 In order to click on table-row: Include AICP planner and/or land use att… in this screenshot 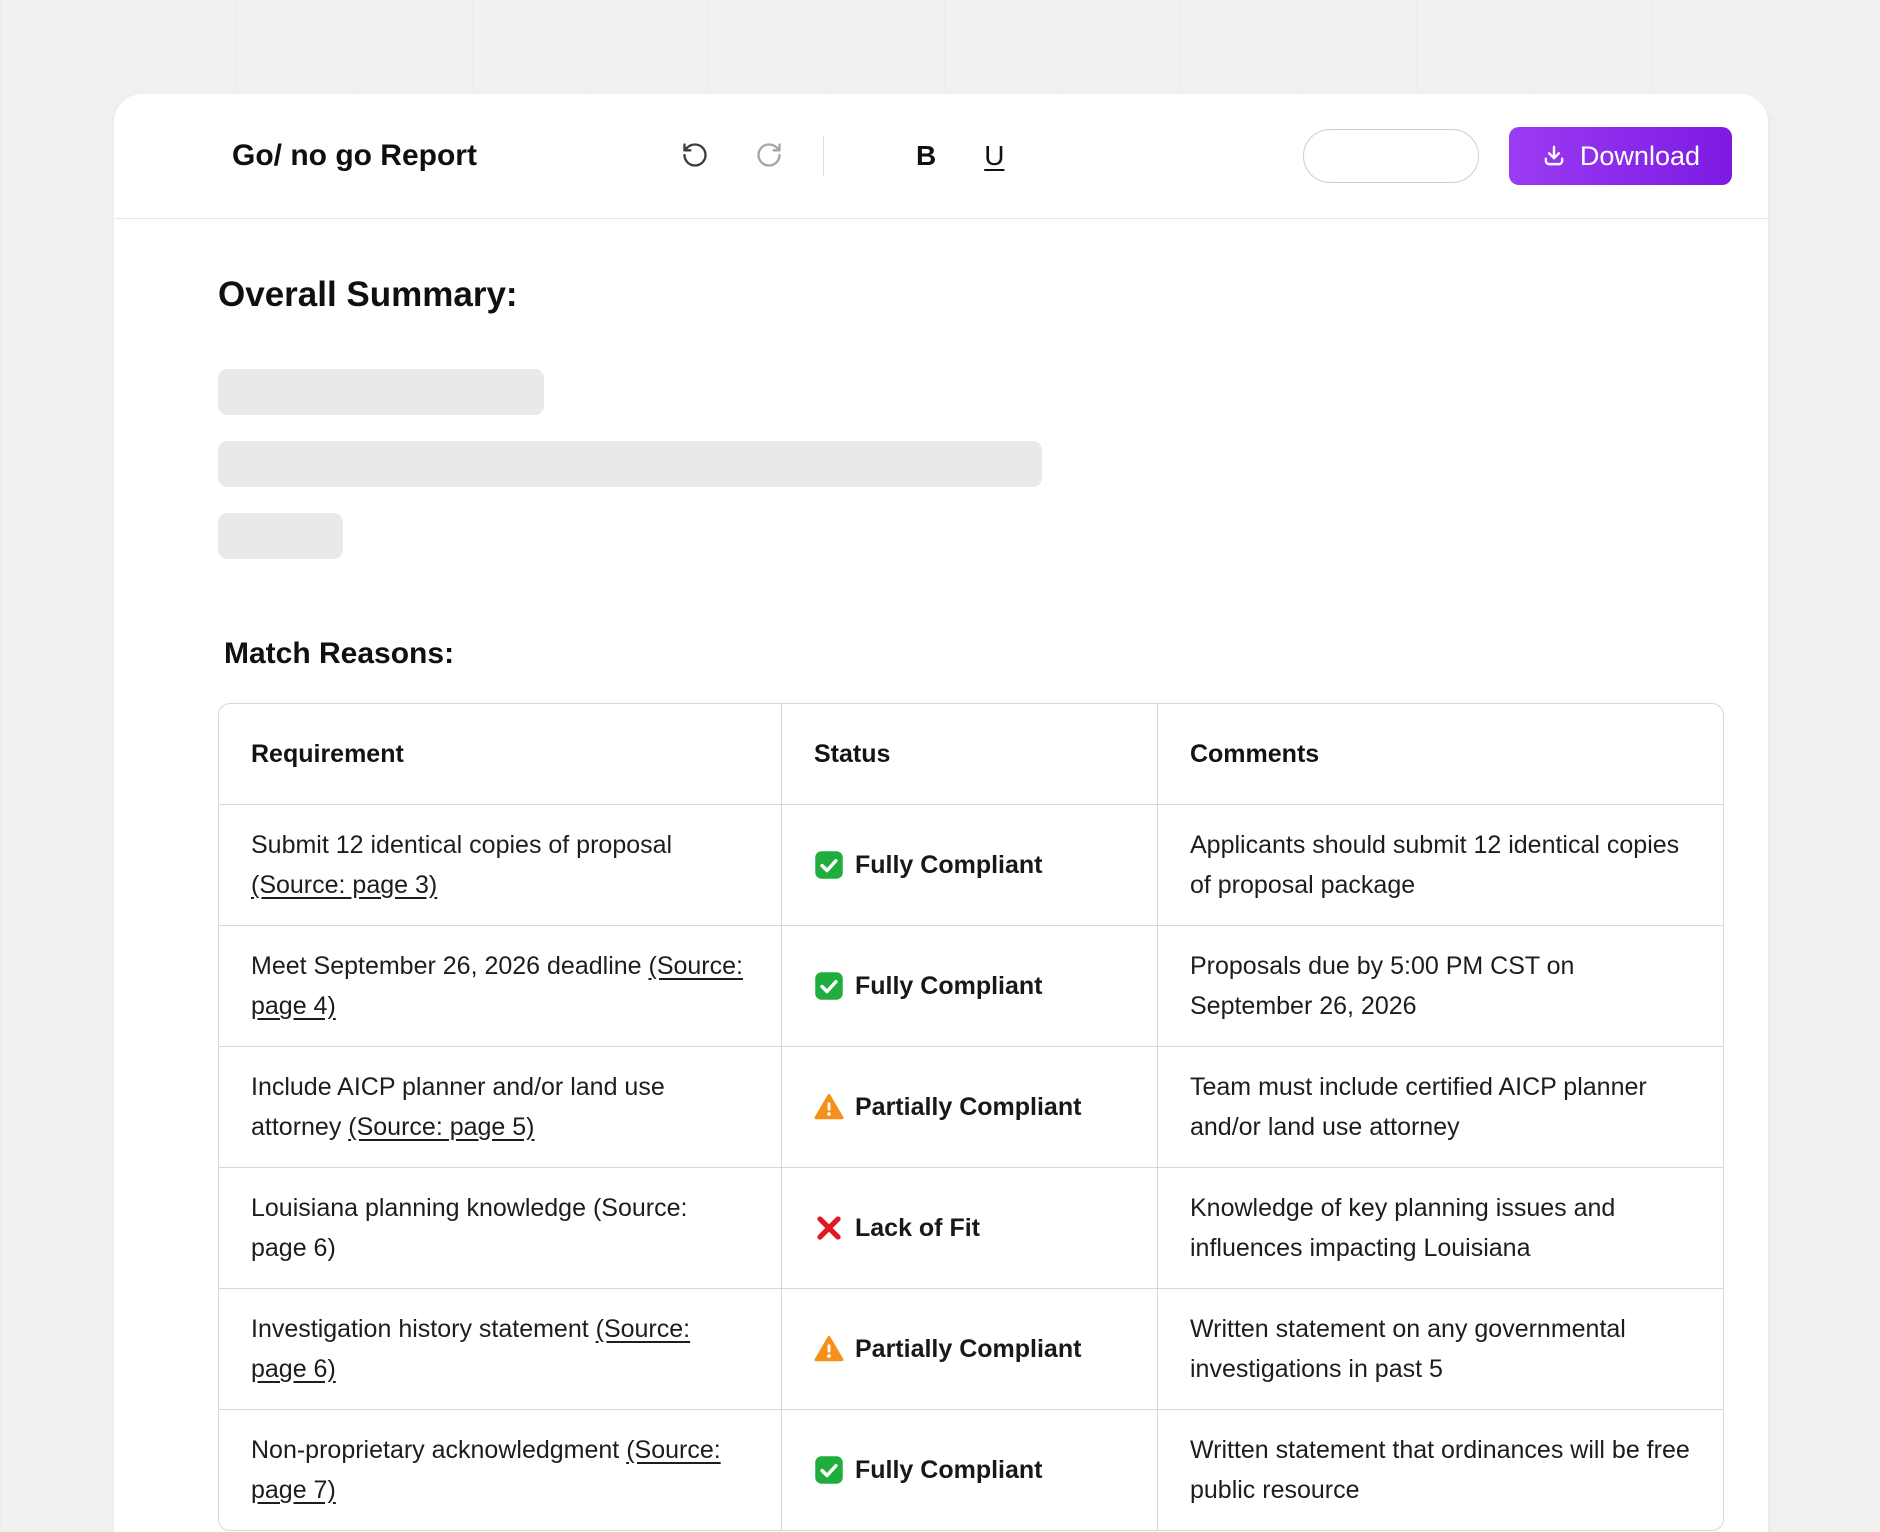, I will do `click(971, 1107)`.